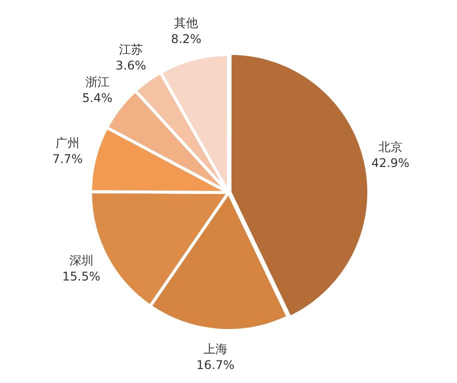 Image resolution: width=457 pixels, height=383 pixels. What do you see at coordinates (186, 39) in the screenshot?
I see `data-label: 8.2%` at bounding box center [186, 39].